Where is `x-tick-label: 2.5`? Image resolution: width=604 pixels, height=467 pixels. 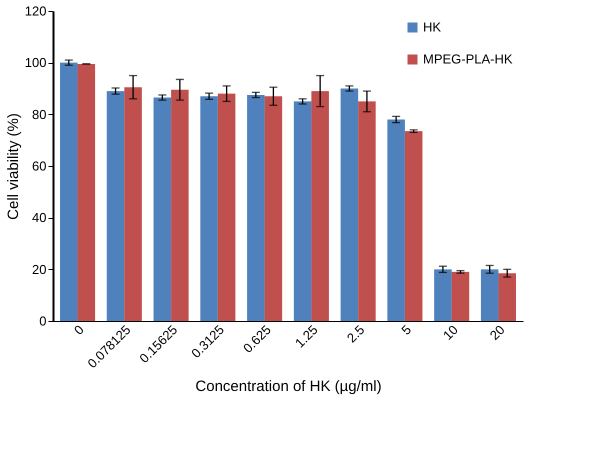
x-tick-label: 2.5 is located at coordinates (356, 334).